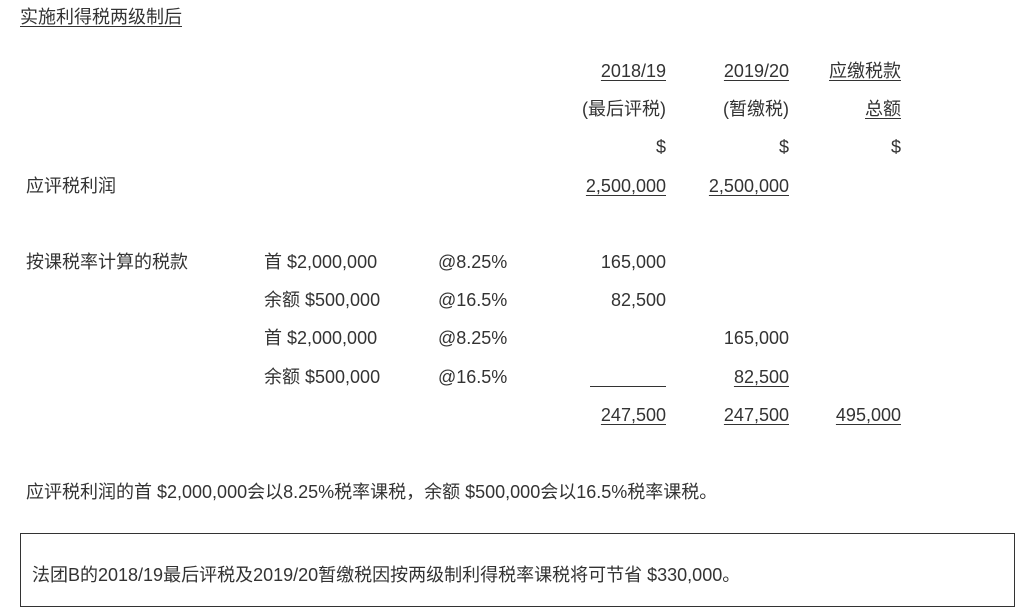 This screenshot has width=1034, height=615. Describe the element at coordinates (633, 415) in the screenshot. I see `total-col1: 247,500` at that location.